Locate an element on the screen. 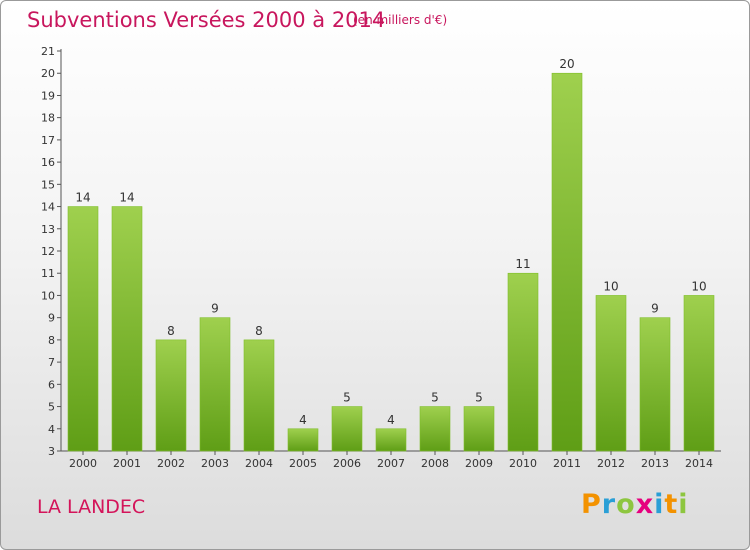  y-tick-label: 15 is located at coordinates (48, 184).